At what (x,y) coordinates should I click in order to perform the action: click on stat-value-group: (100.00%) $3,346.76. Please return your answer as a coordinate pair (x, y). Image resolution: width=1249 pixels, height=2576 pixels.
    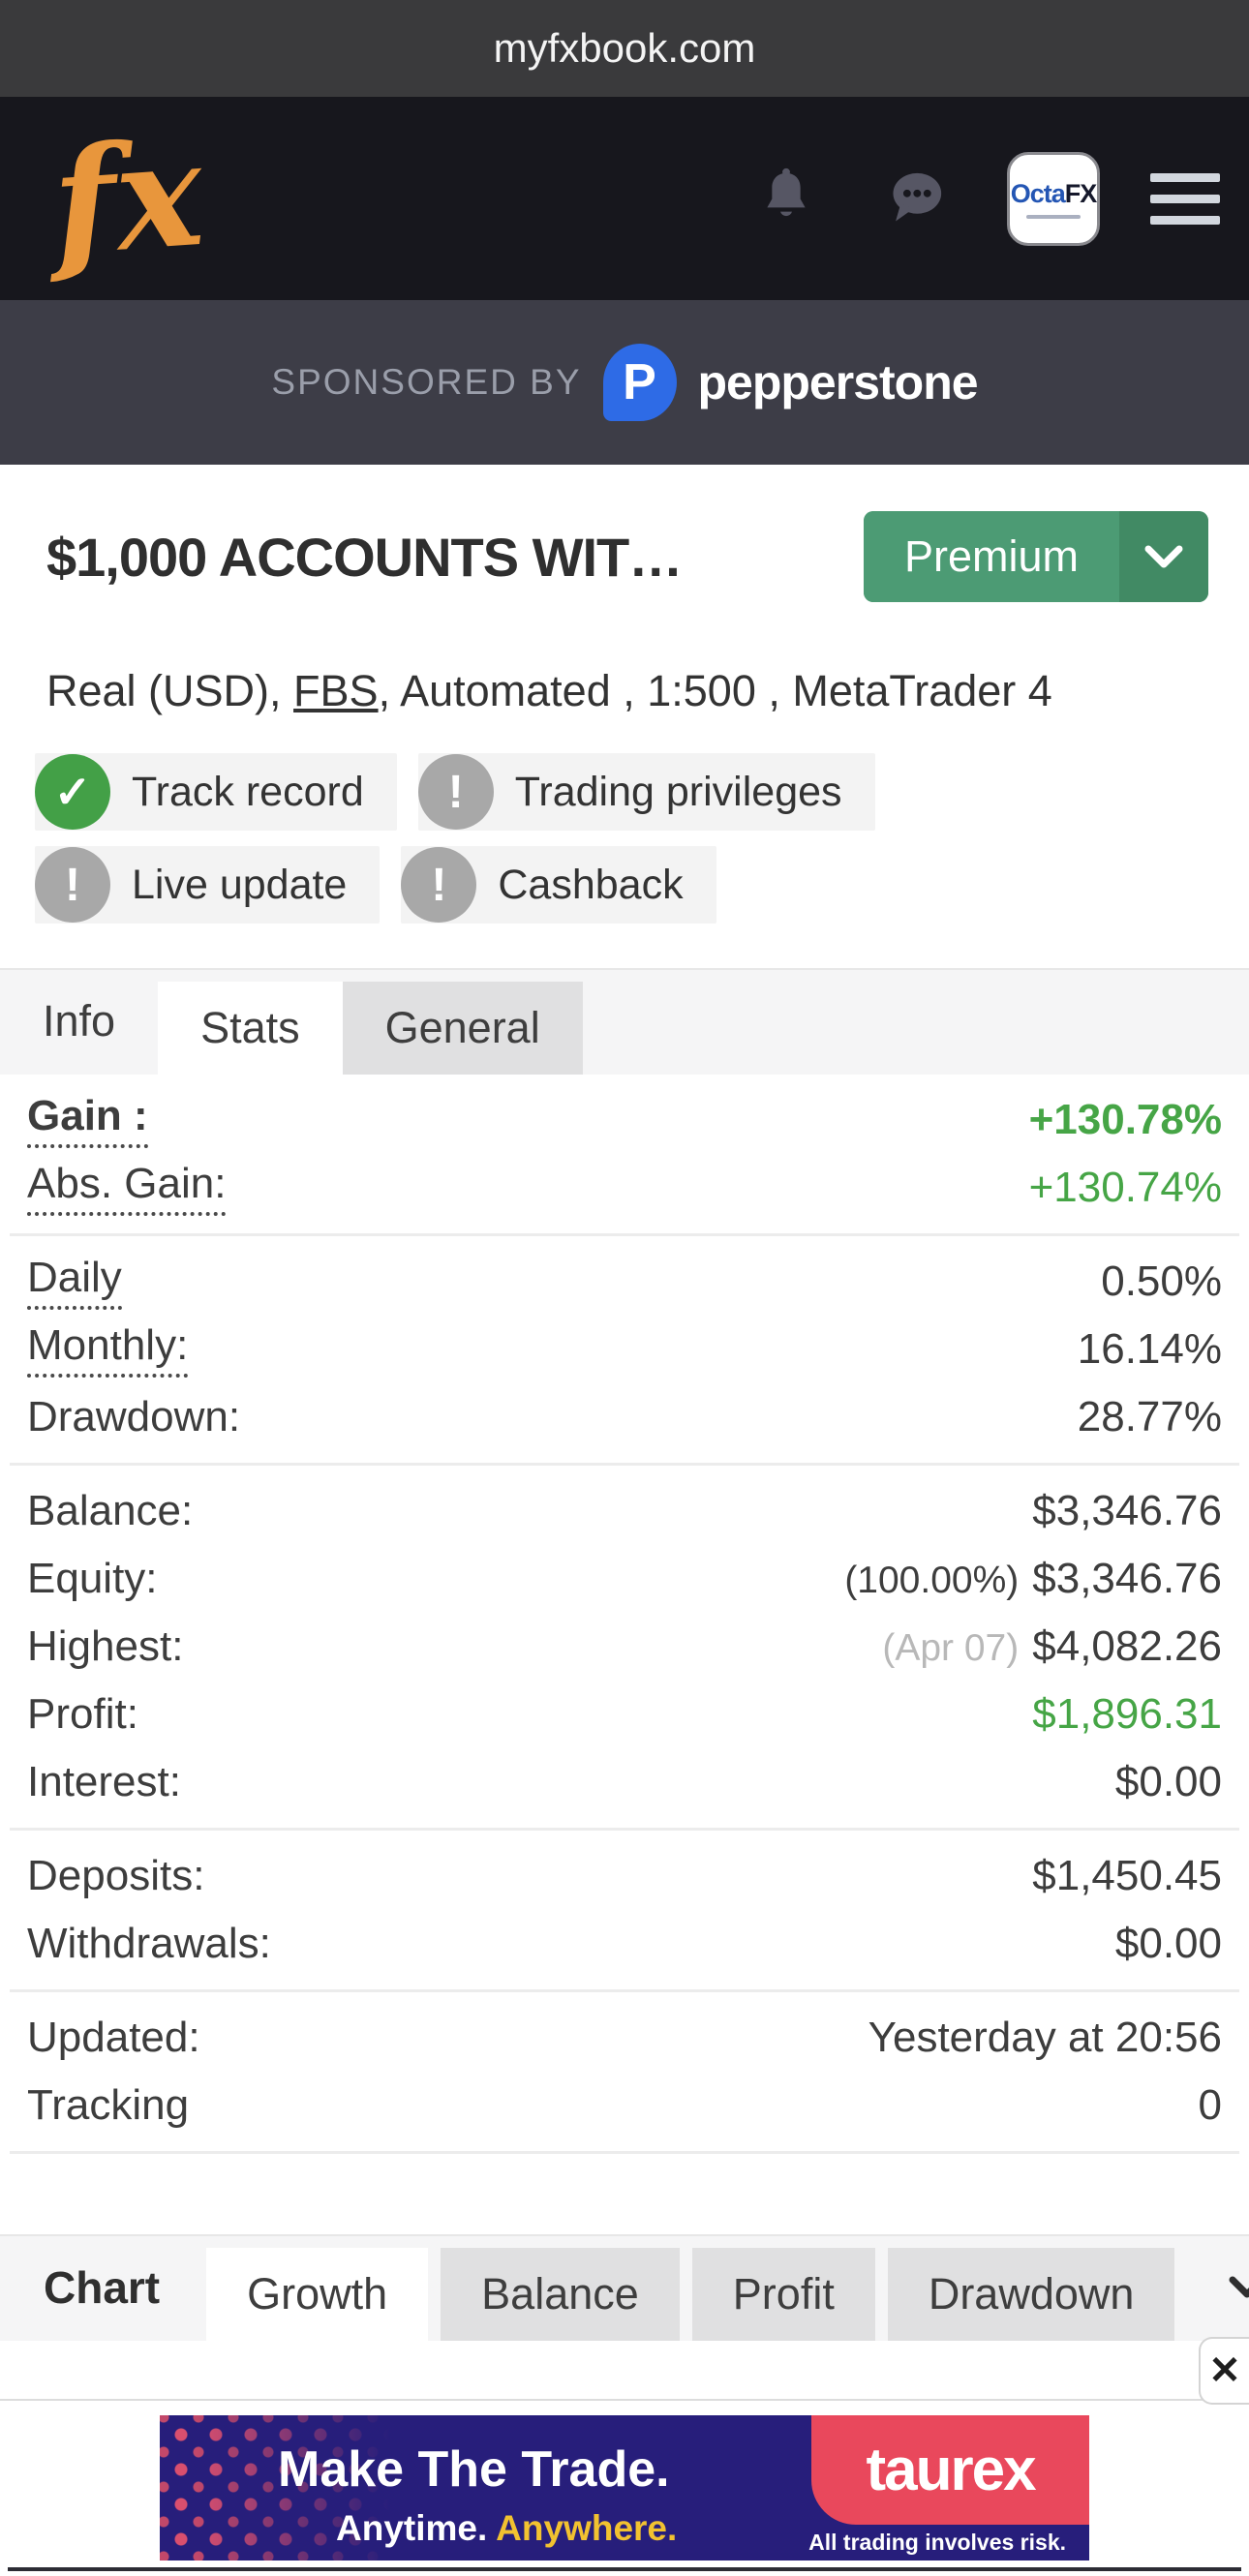
    Looking at the image, I should click on (1033, 1579).